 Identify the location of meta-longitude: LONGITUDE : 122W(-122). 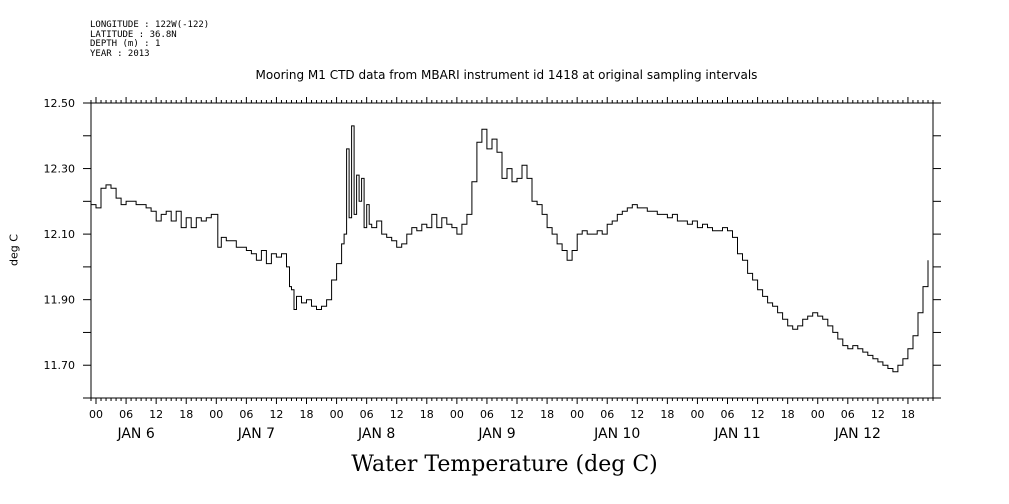
(150, 25).